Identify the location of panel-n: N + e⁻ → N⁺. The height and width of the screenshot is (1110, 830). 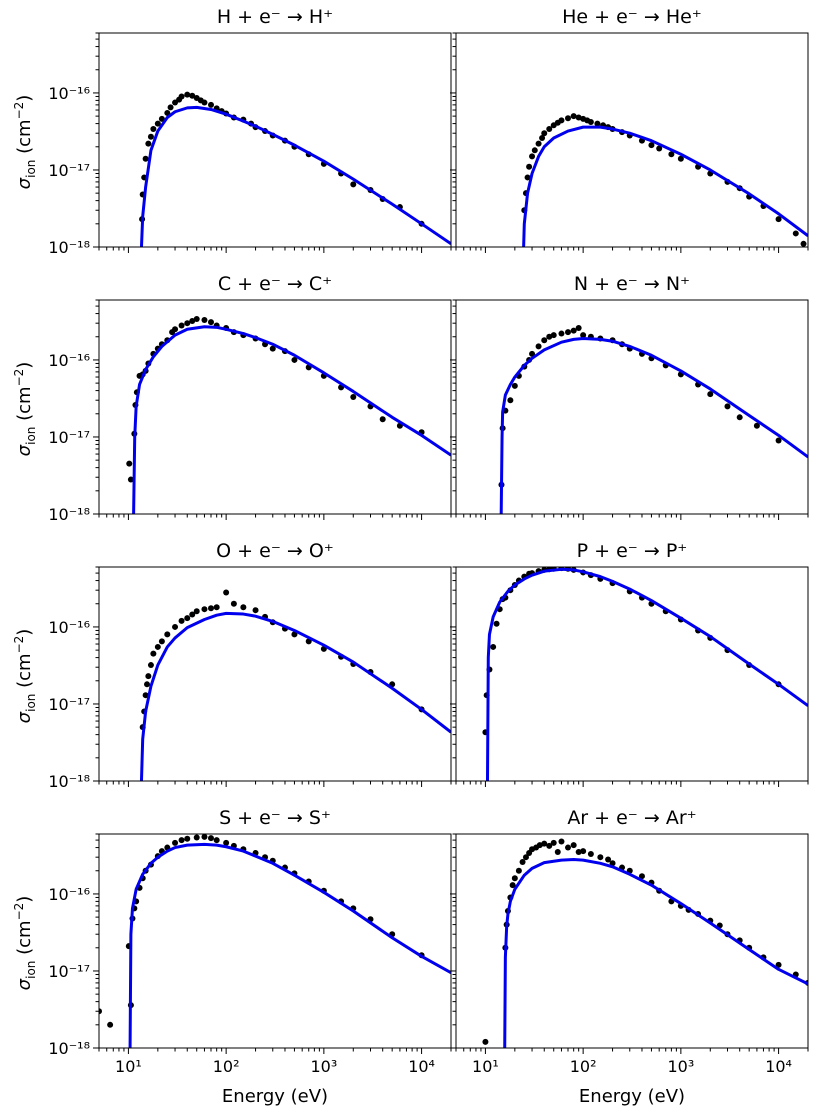
(629, 396).